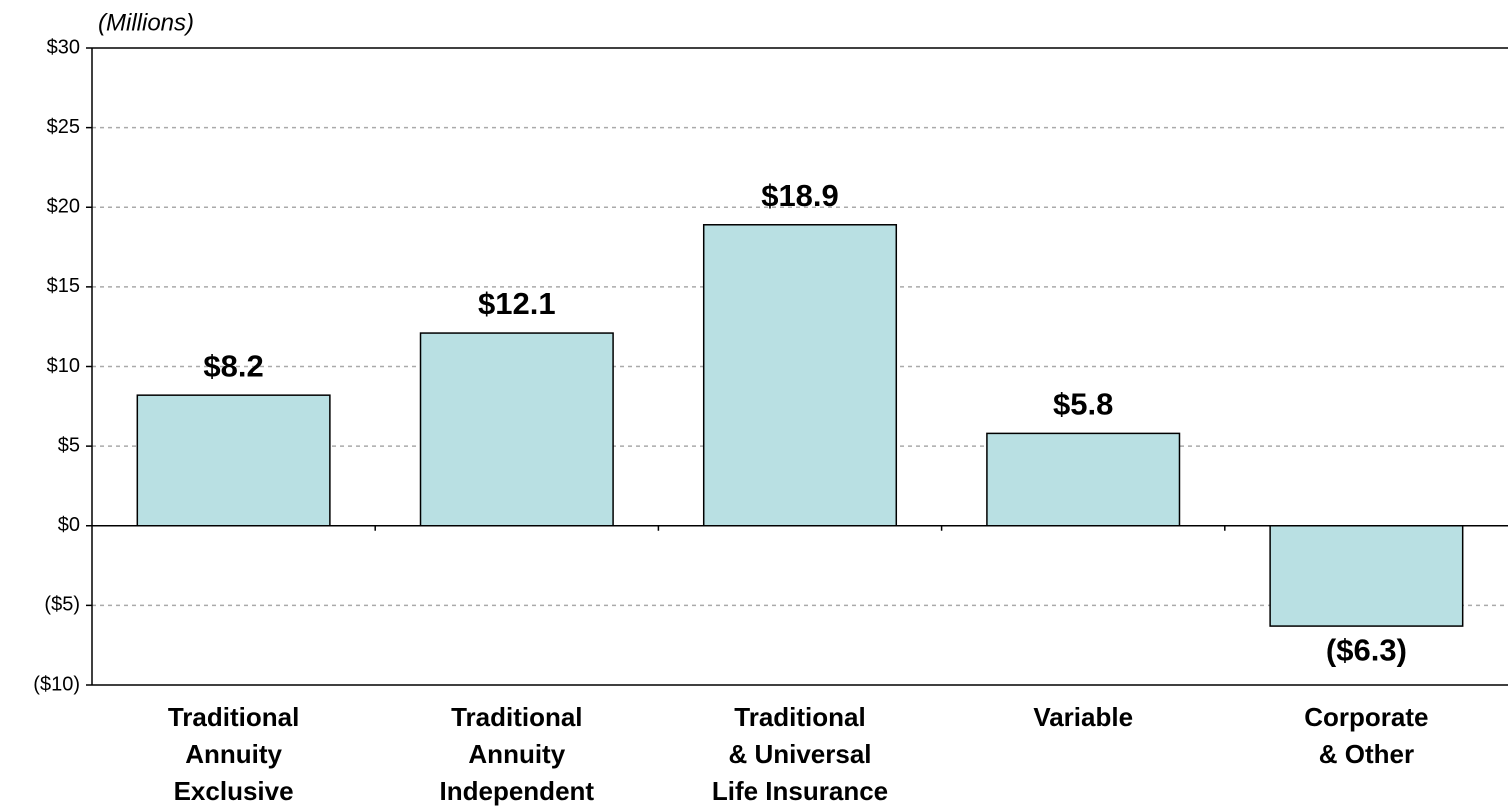 This screenshot has height=809, width=1508. What do you see at coordinates (63, 286) in the screenshot?
I see `y-tick-label: $15` at bounding box center [63, 286].